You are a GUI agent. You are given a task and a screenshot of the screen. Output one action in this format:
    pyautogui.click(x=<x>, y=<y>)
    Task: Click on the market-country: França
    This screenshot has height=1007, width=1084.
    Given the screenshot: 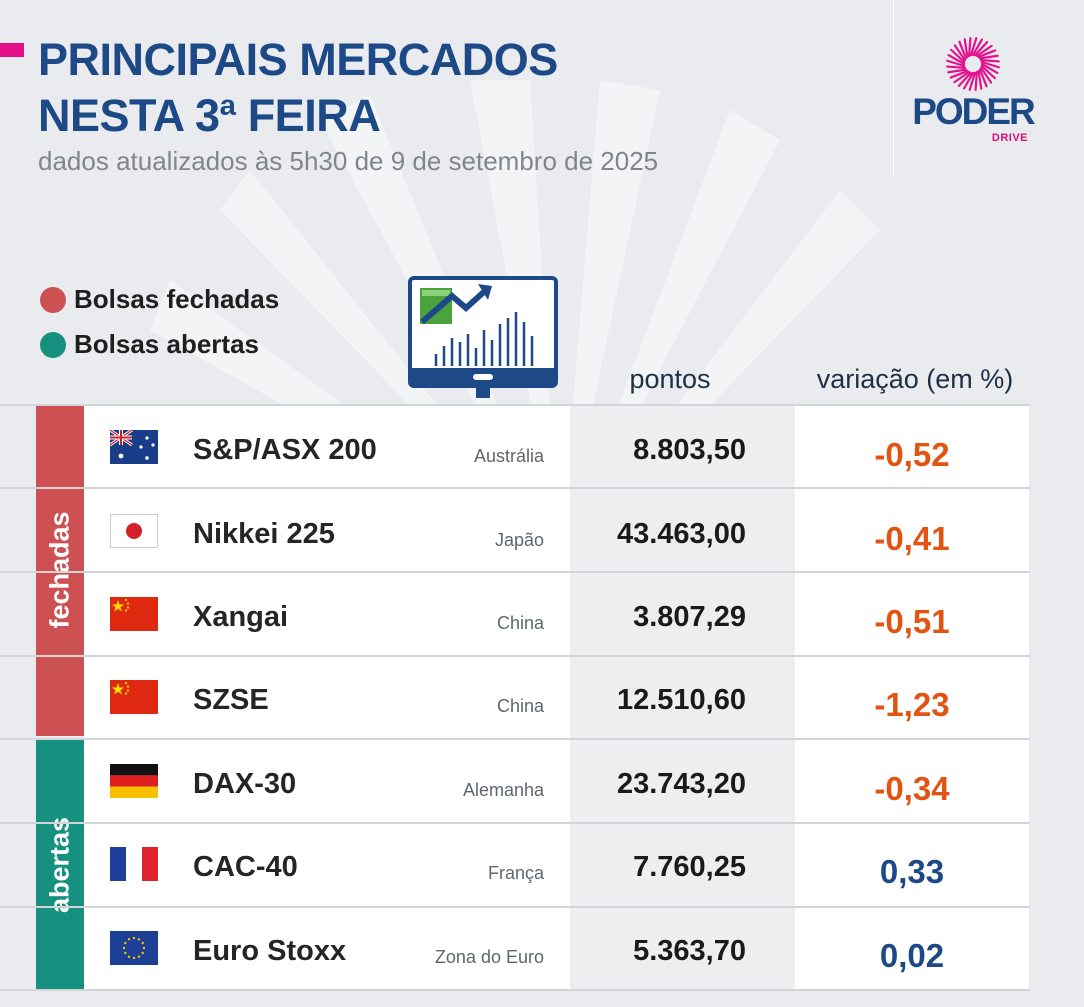 What is the action you would take?
    pyautogui.click(x=515, y=873)
    